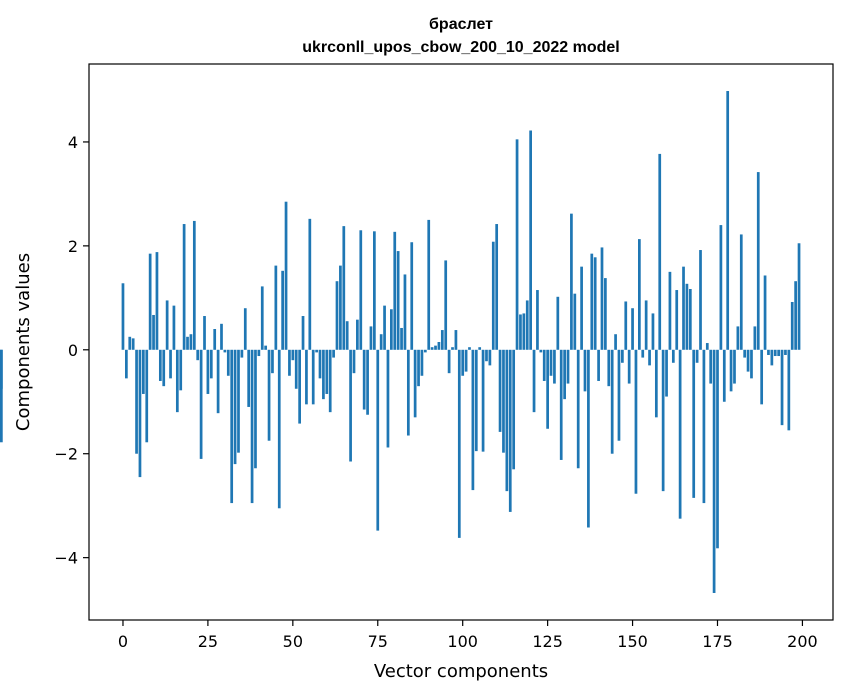 The width and height of the screenshot is (847, 696). What do you see at coordinates (632, 641) in the screenshot?
I see `x-tick-label: 150` at bounding box center [632, 641].